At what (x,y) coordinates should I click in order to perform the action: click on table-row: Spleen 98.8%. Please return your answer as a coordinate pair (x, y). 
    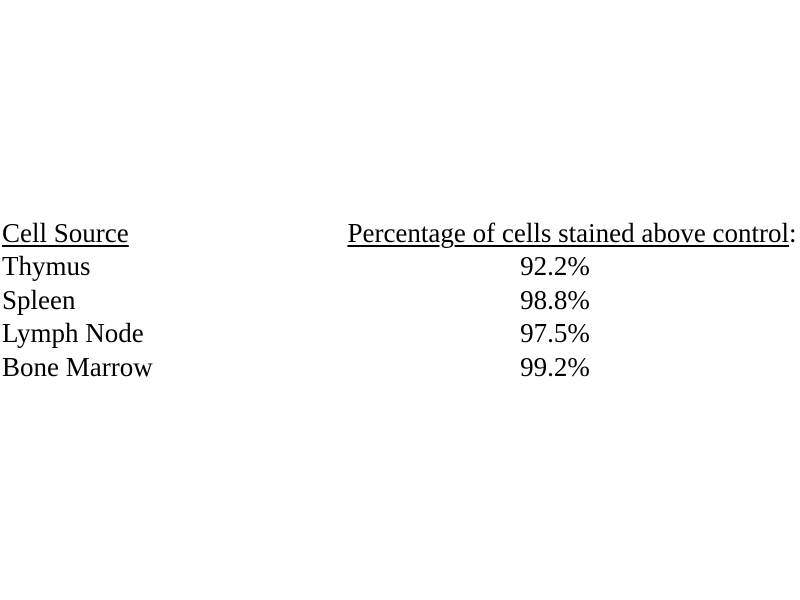
    Looking at the image, I should click on (400, 300).